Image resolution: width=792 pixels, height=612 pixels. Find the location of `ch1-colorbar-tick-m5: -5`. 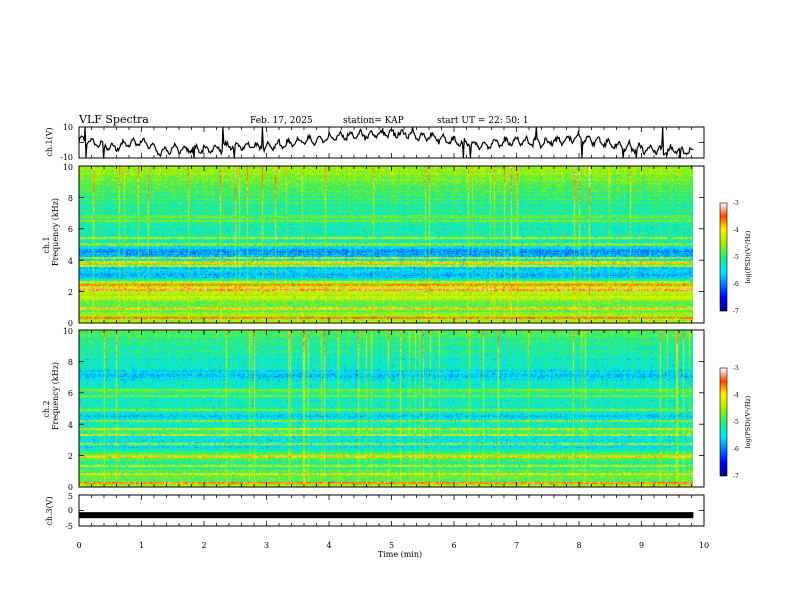

ch1-colorbar-tick-m5: -5 is located at coordinates (736, 257).